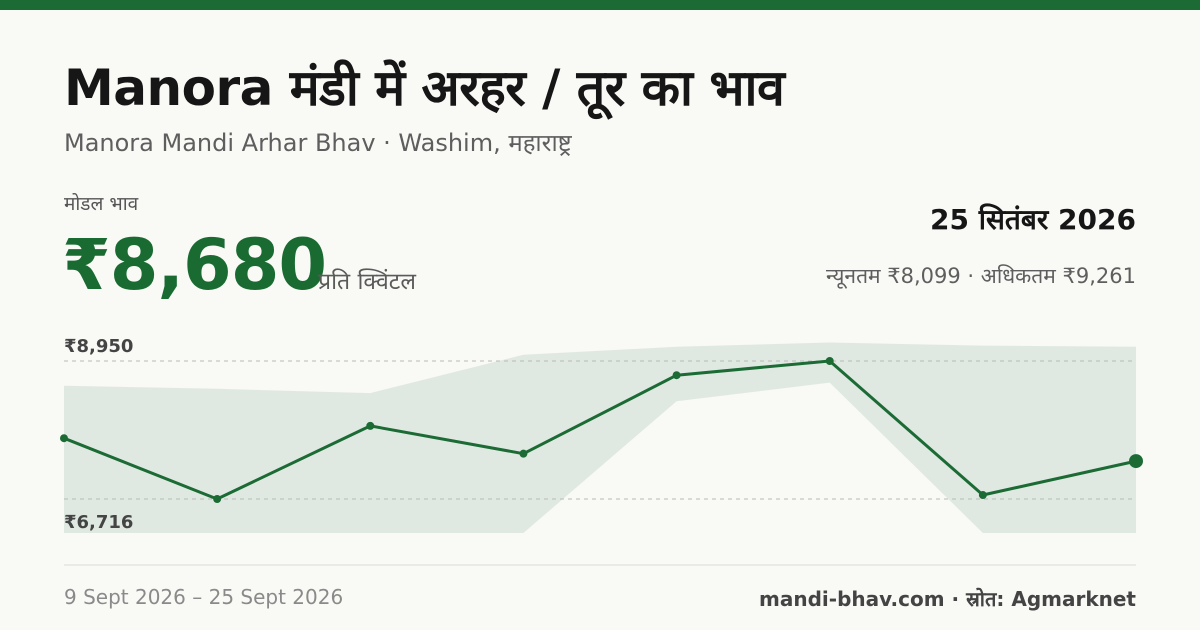 The height and width of the screenshot is (630, 1200). What do you see at coordinates (98, 522) in the screenshot?
I see `reference-label: ₹6,716` at bounding box center [98, 522].